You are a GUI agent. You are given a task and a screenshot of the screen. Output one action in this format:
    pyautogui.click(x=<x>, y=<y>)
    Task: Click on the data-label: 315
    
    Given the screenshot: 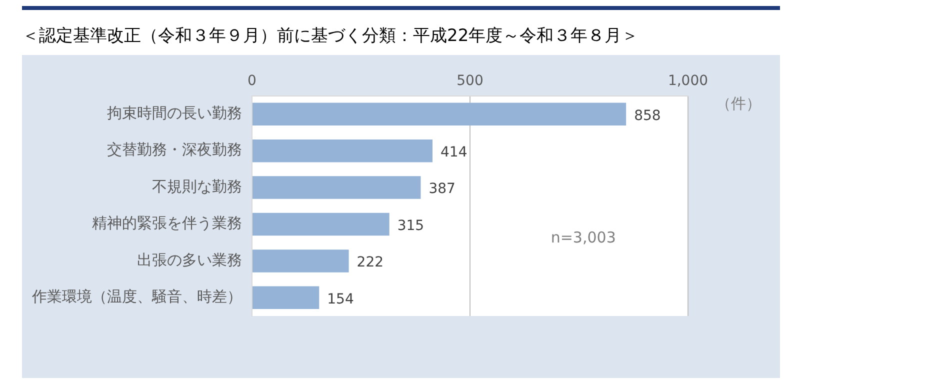 What is the action you would take?
    pyautogui.click(x=410, y=226)
    